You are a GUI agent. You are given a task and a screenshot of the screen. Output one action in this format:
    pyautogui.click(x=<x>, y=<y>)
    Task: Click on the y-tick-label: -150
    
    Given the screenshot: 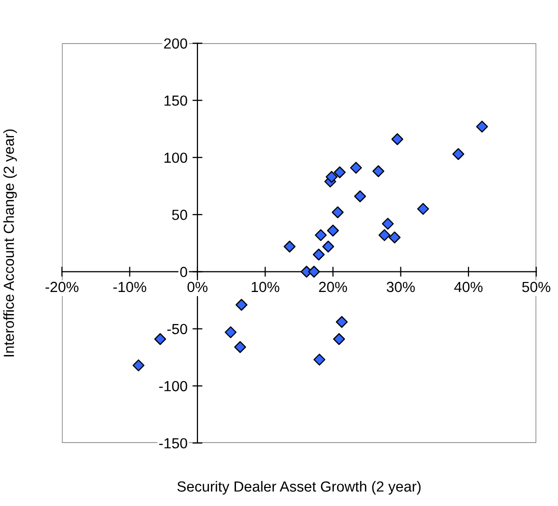 What is the action you would take?
    pyautogui.click(x=173, y=443)
    